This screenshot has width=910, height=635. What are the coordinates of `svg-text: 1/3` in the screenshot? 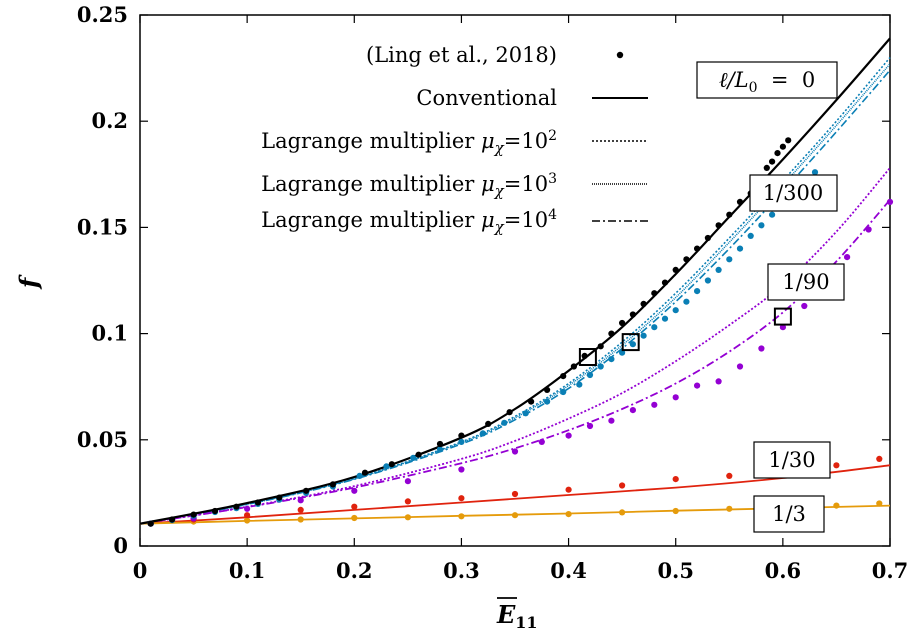 It's located at (789, 514).